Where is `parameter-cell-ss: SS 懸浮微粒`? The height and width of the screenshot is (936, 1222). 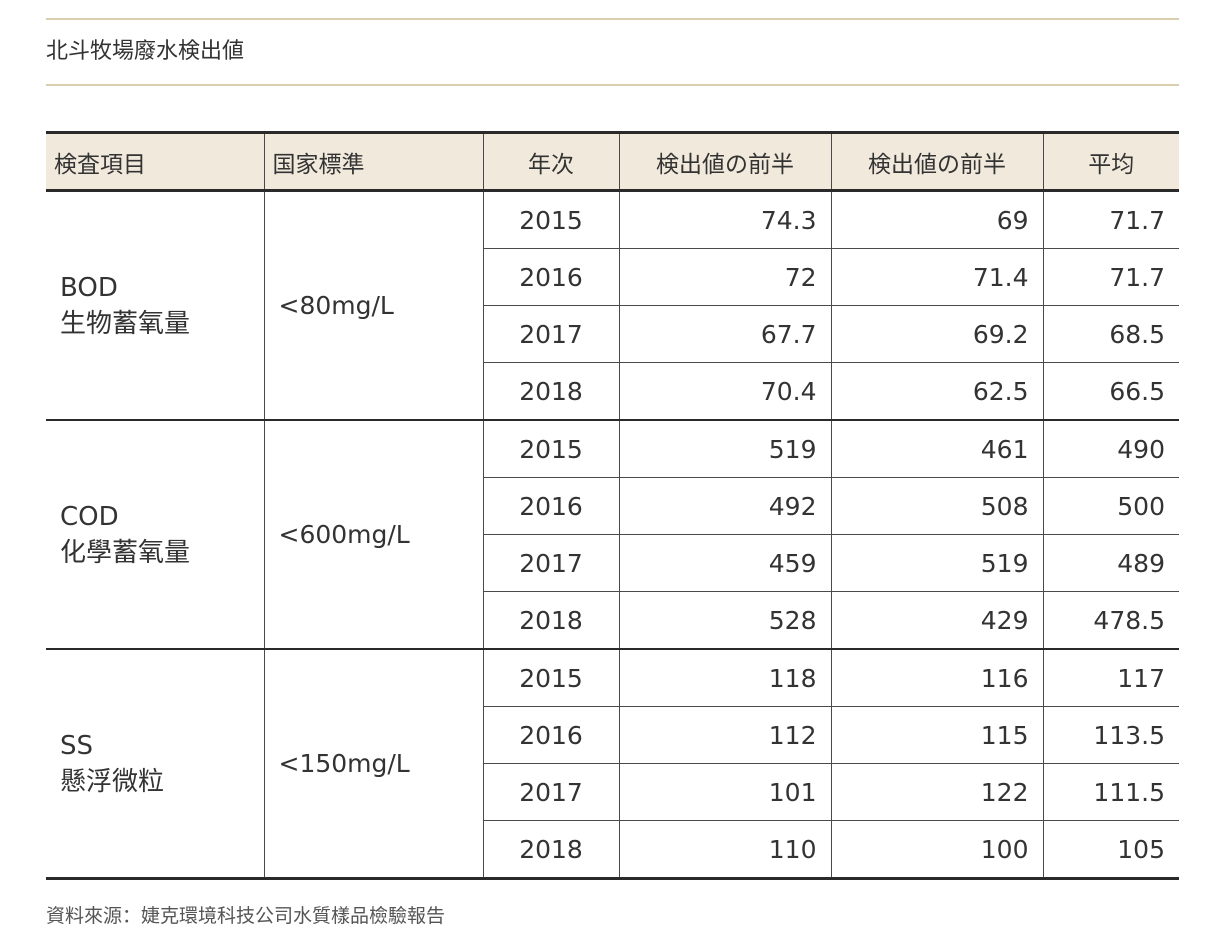
parameter-cell-ss: SS 懸浮微粒 is located at coordinates (155, 764).